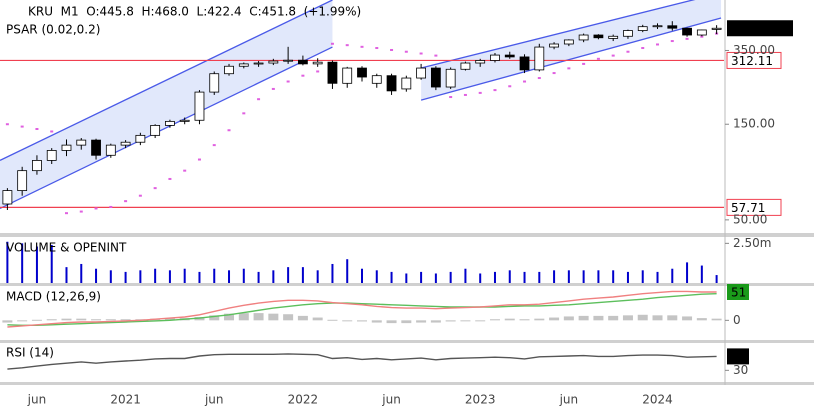 Image resolution: width=814 pixels, height=418 pixels. I want to click on macd-line, so click(362, 309).